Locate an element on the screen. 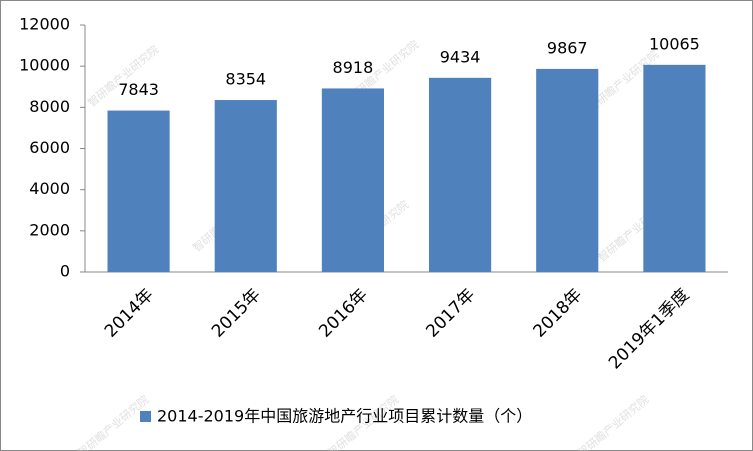  data-label: 9434 is located at coordinates (460, 56).